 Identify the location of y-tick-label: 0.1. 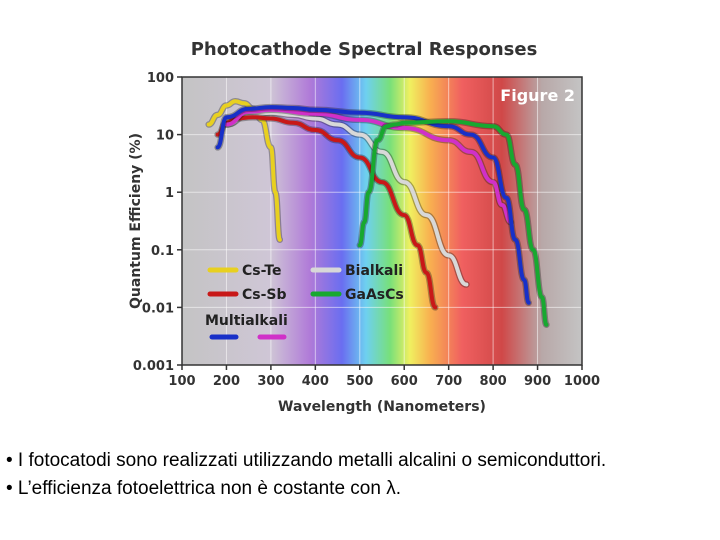
(162, 251).